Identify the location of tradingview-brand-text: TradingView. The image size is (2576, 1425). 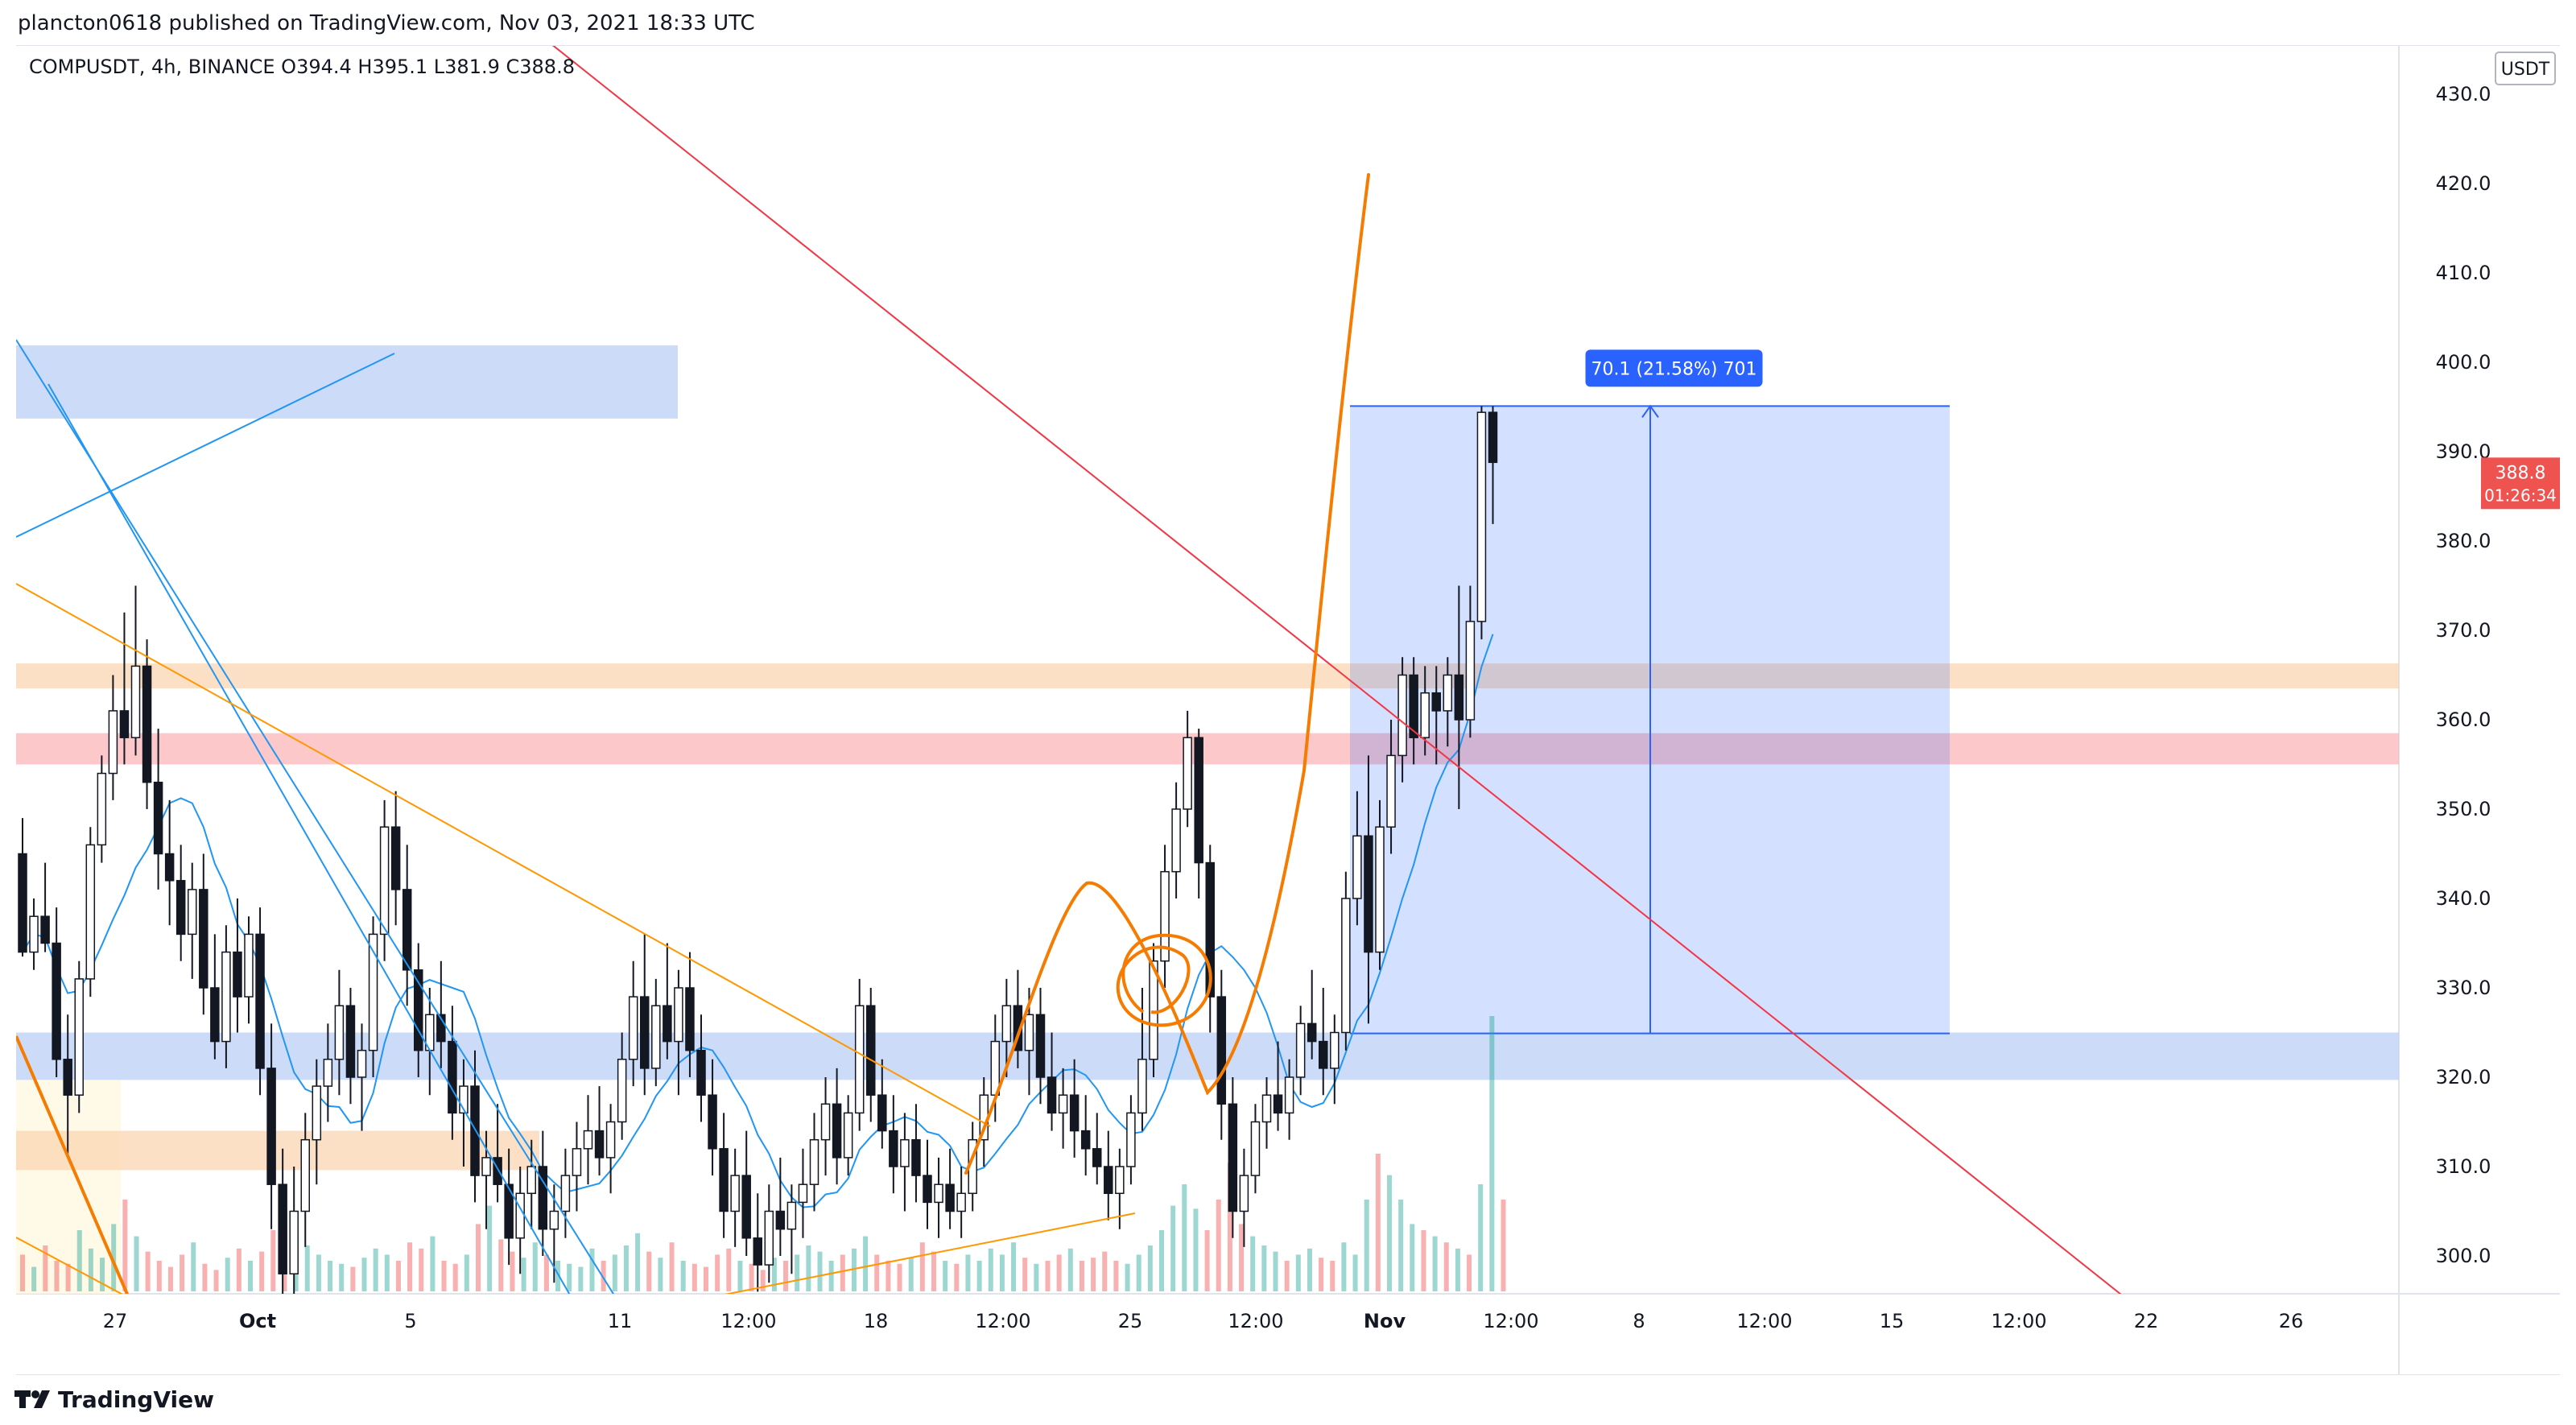
(136, 1399).